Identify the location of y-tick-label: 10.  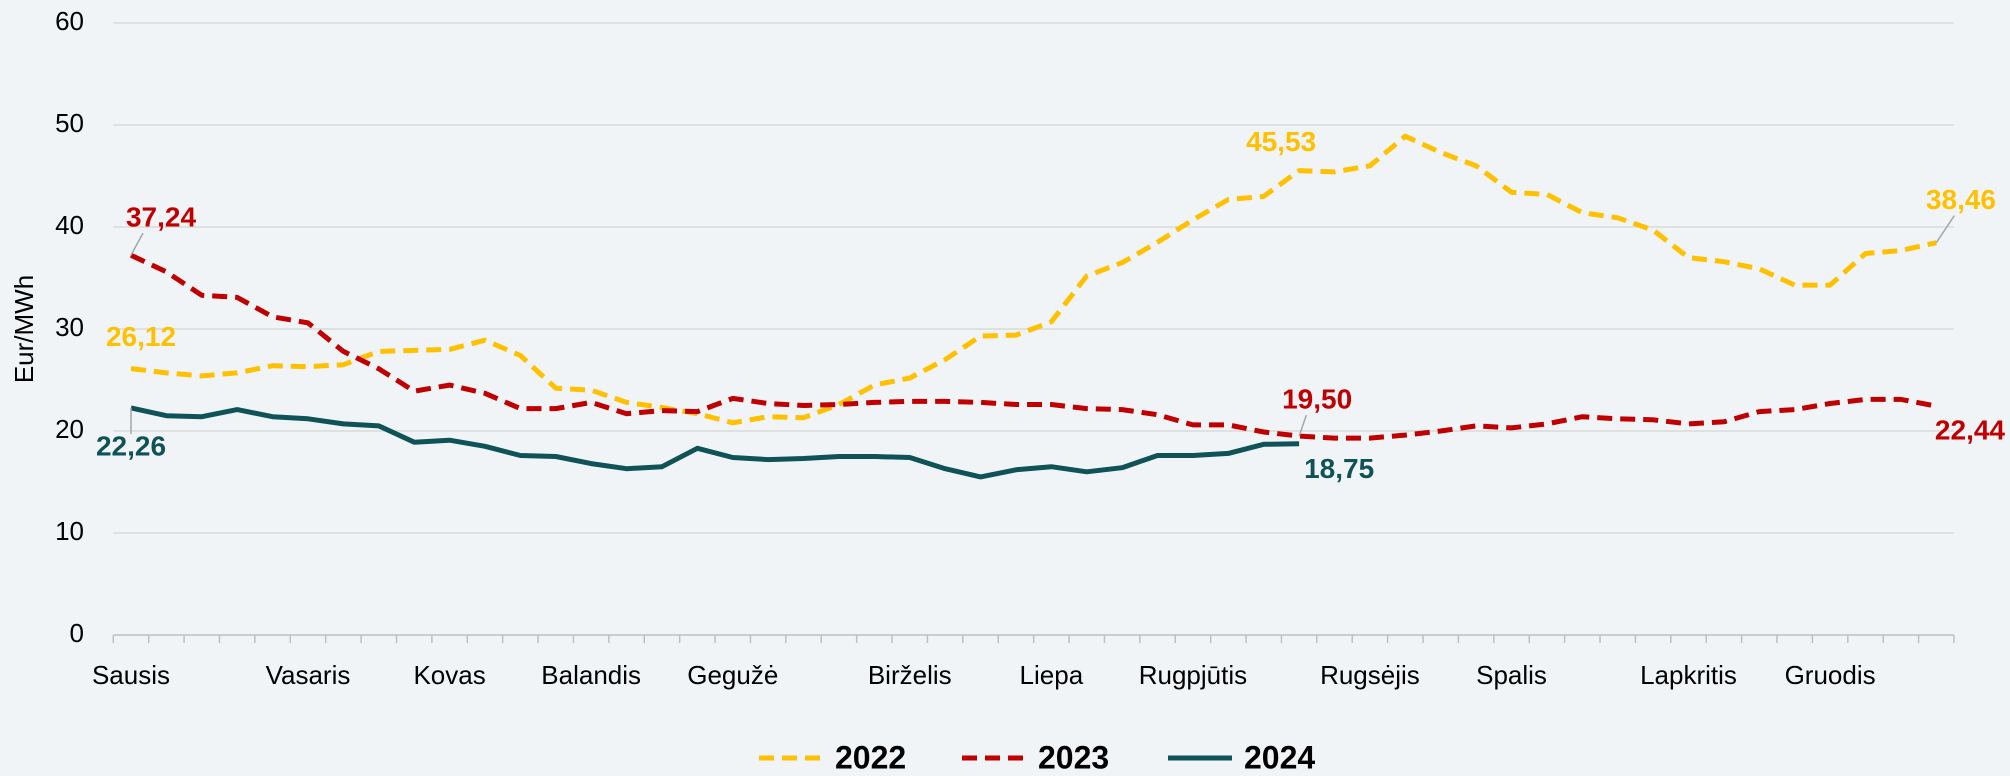
(69, 531).